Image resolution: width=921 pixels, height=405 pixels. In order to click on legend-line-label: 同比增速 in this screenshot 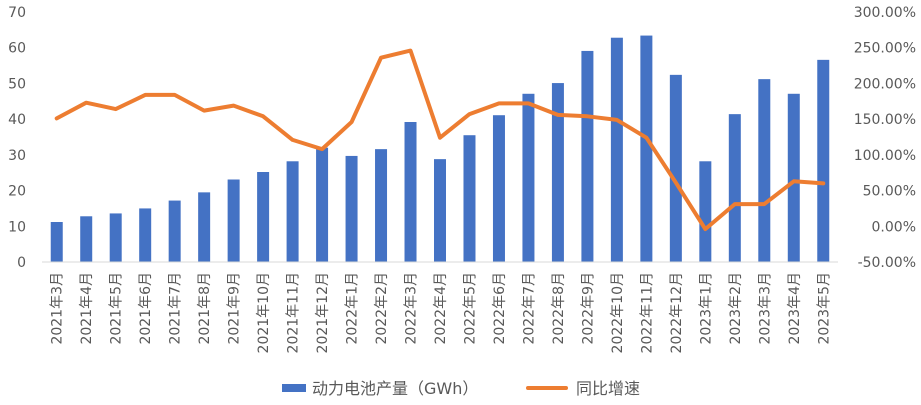, I will do `click(608, 388)`.